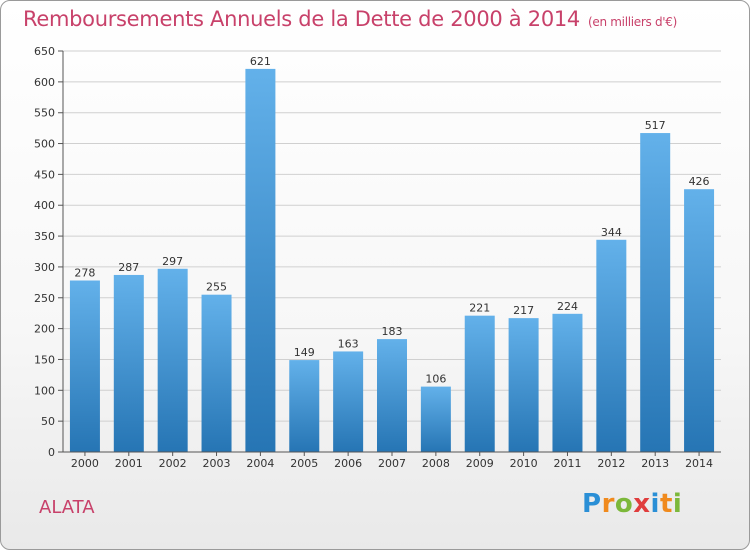  Describe the element at coordinates (480, 463) in the screenshot. I see `x-tick-label: 2009` at that location.